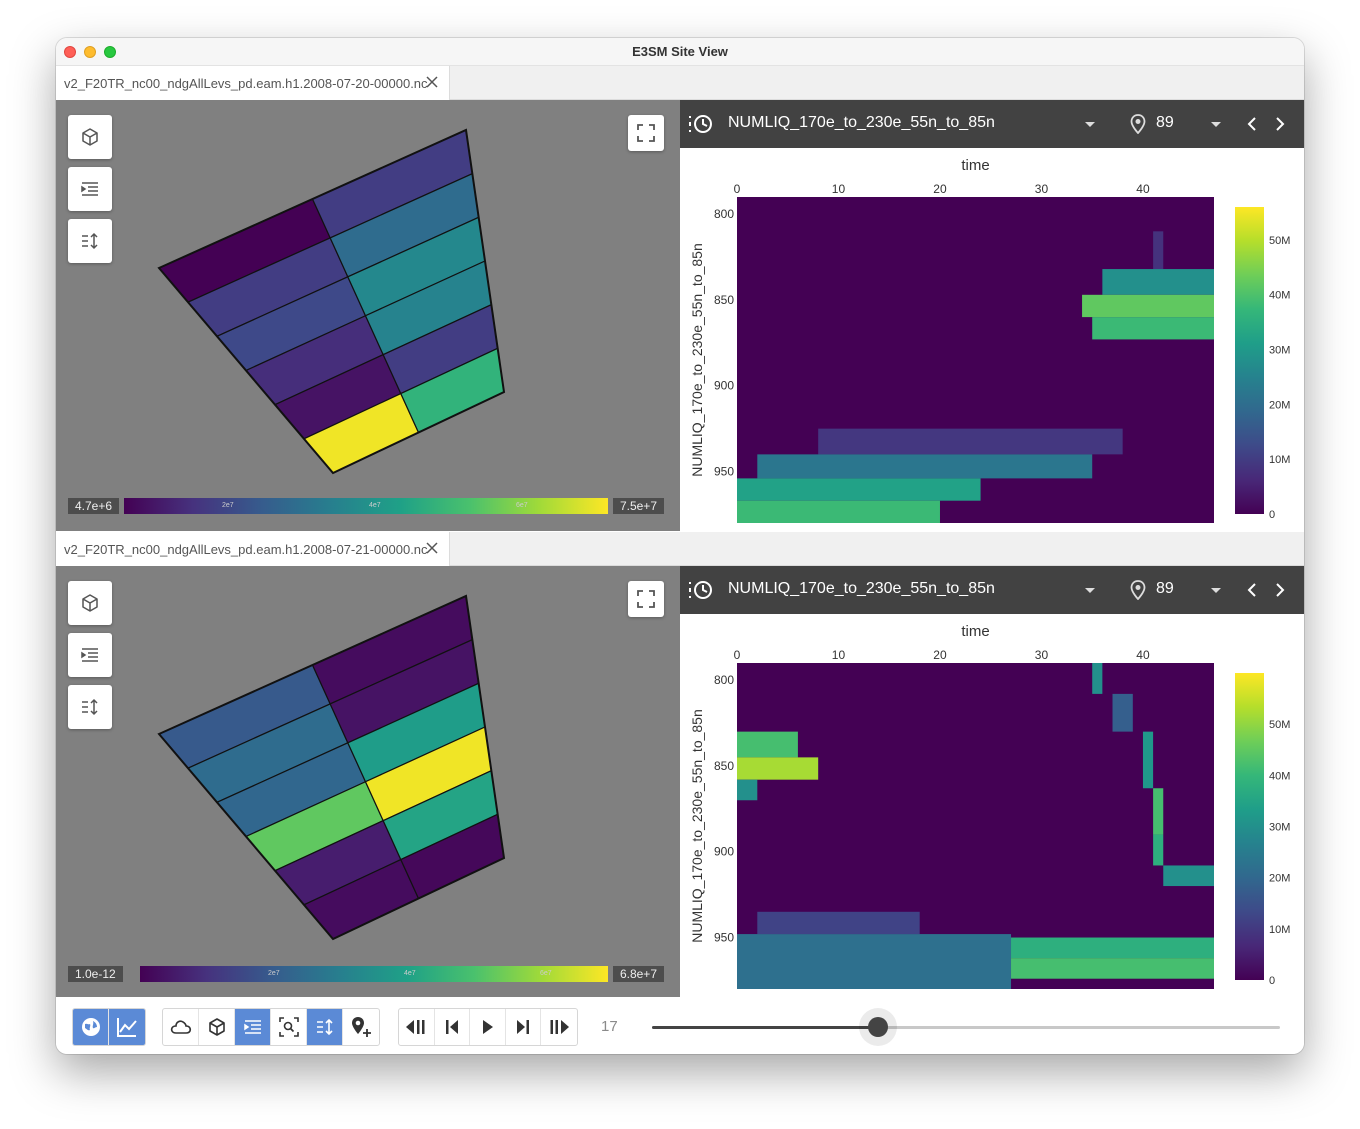  Describe the element at coordinates (217, 1027) in the screenshot. I see `cube-button` at that location.